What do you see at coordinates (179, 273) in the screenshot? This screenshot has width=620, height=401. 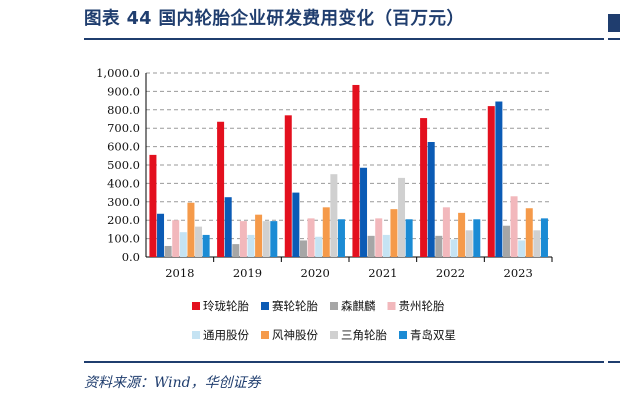 I see `x-tick-label: 2018` at bounding box center [179, 273].